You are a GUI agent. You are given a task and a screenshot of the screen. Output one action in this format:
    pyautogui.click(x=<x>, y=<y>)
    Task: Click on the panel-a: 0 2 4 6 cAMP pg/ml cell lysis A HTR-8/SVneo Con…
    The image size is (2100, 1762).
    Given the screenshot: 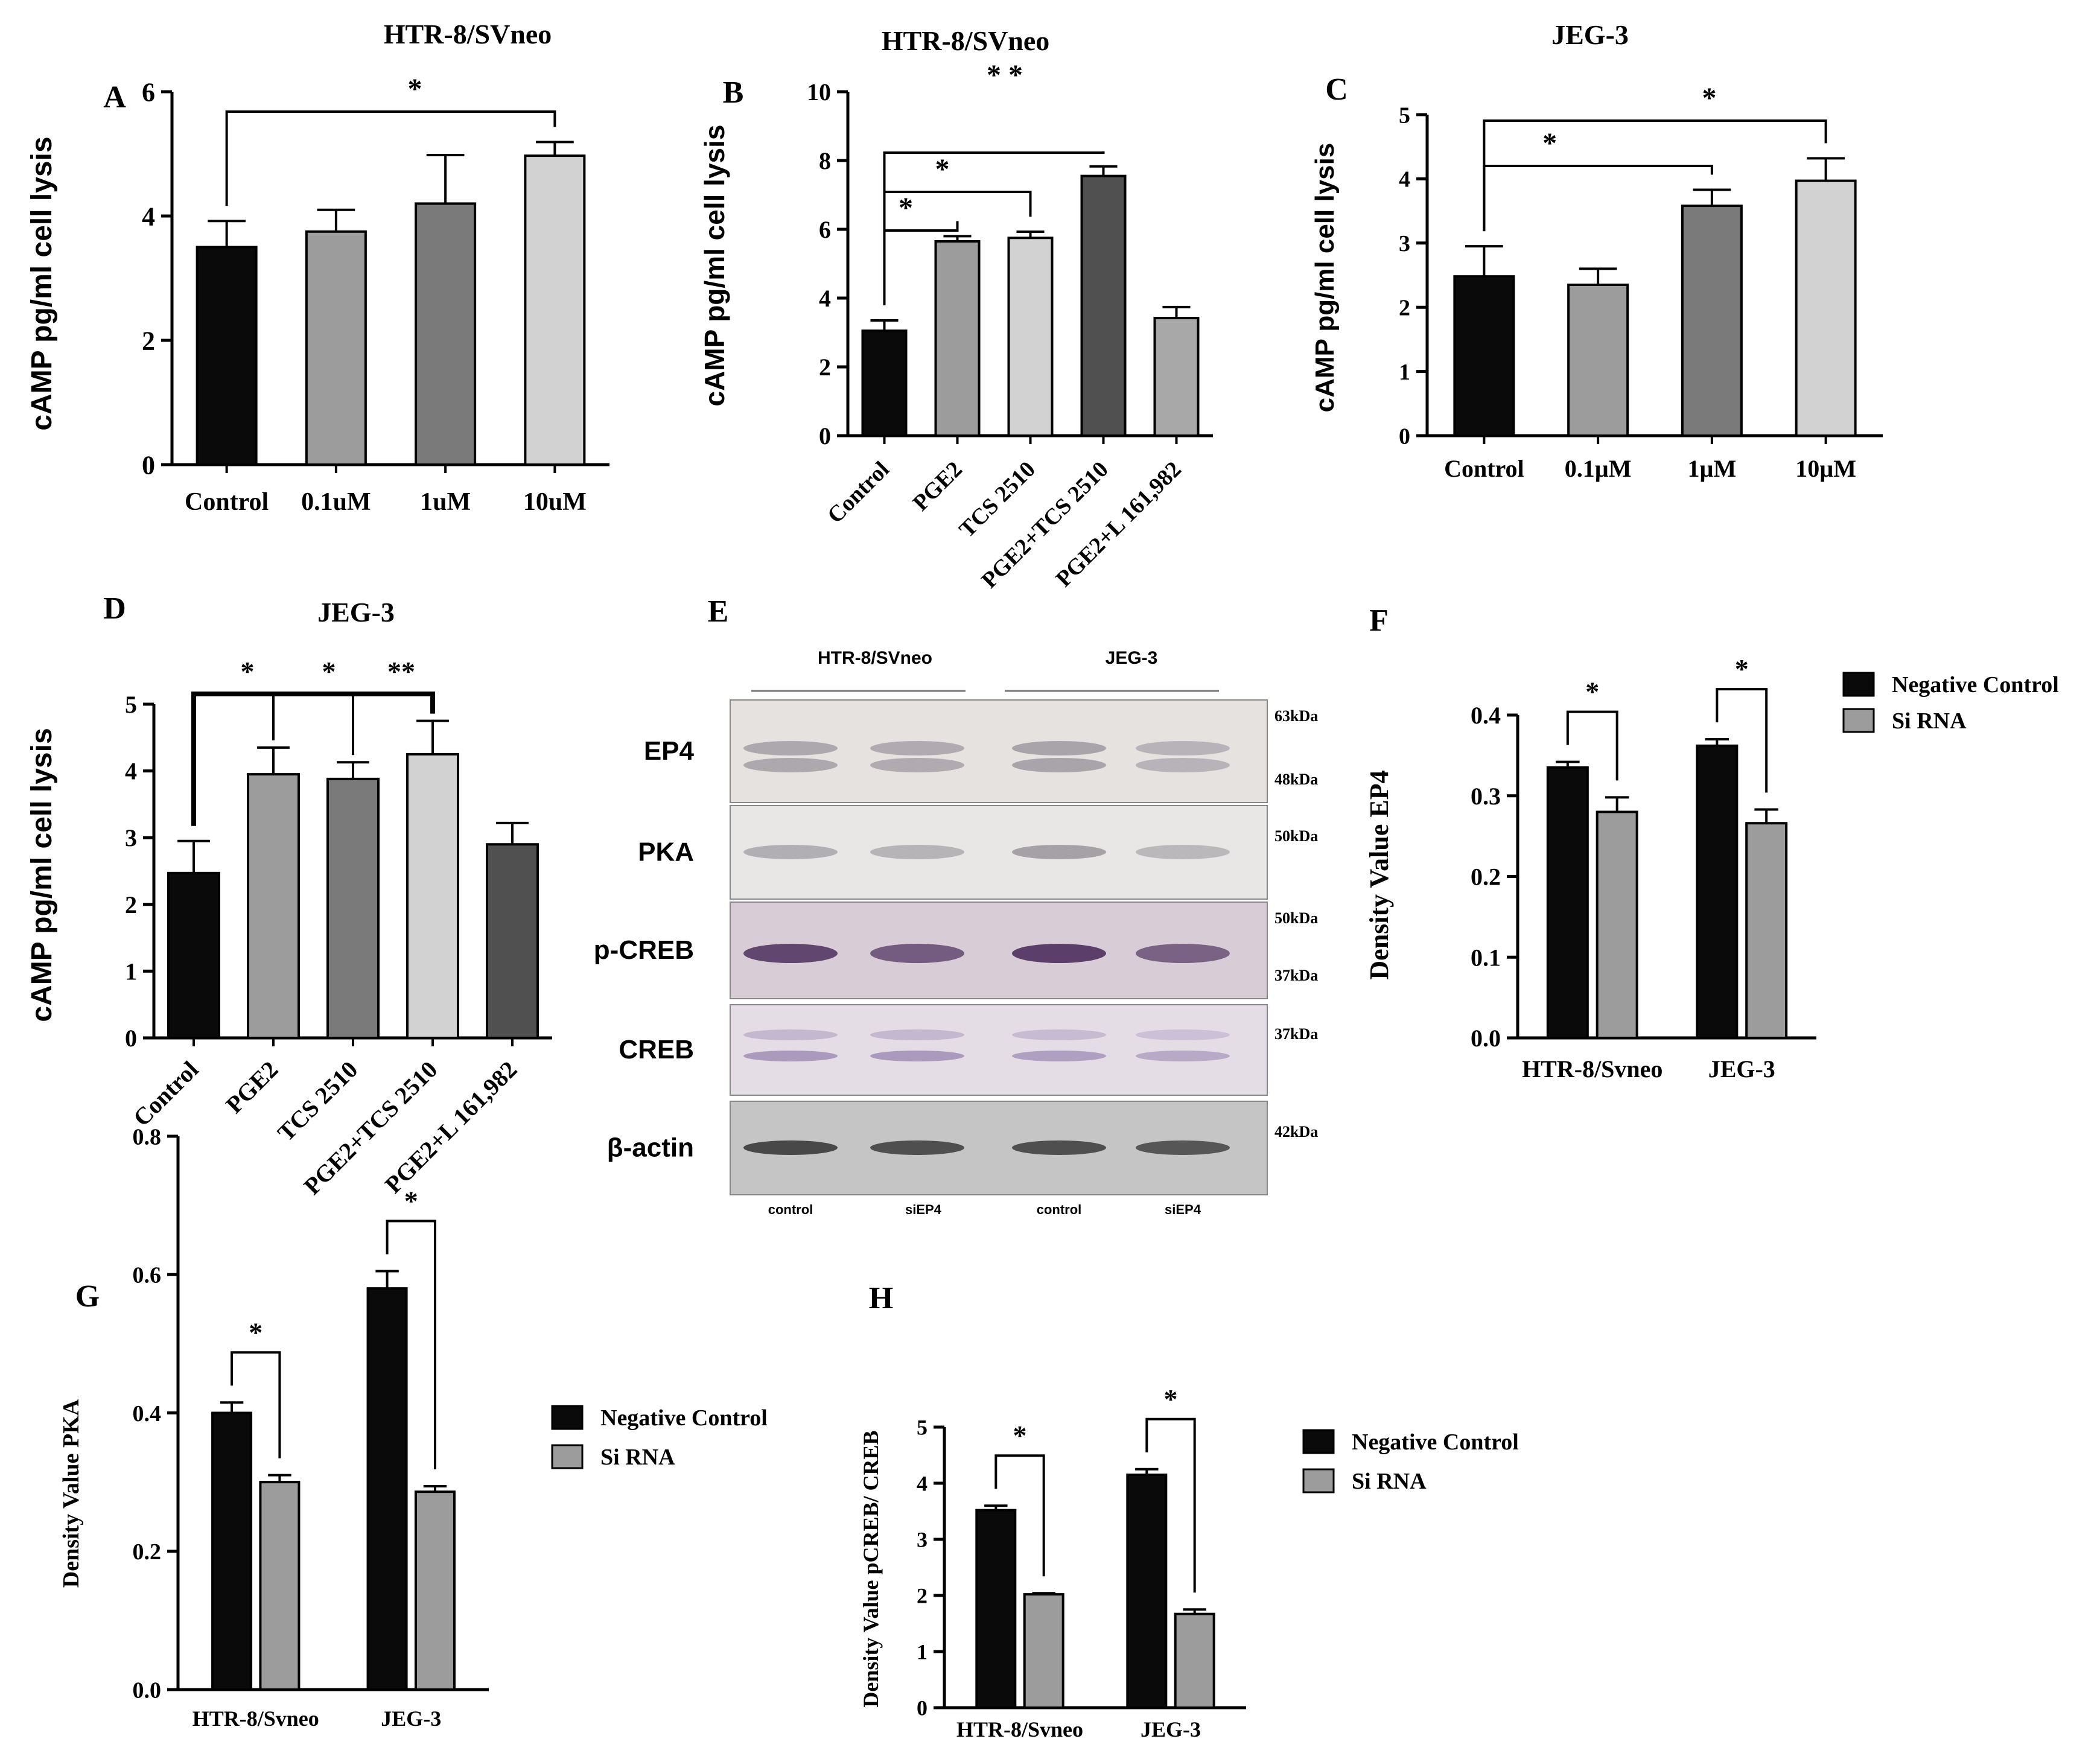 What is the action you would take?
    pyautogui.click(x=318, y=267)
    